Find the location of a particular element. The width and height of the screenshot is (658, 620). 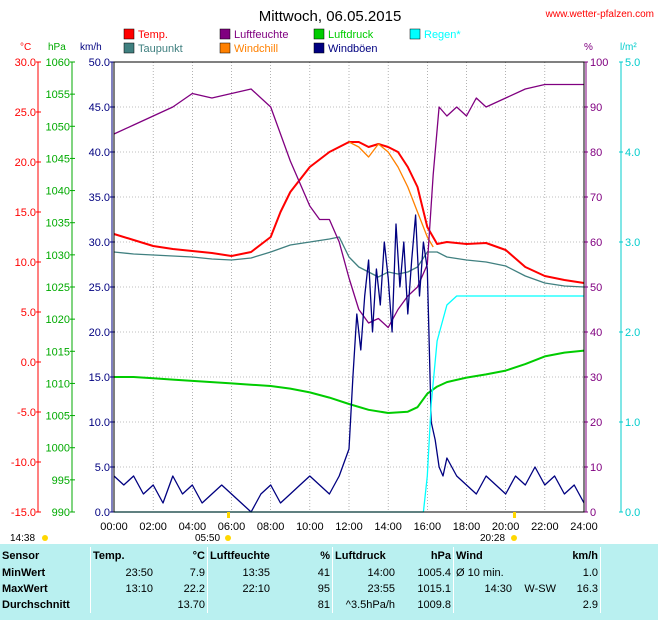

legend-label: Windchill is located at coordinates (256, 49).